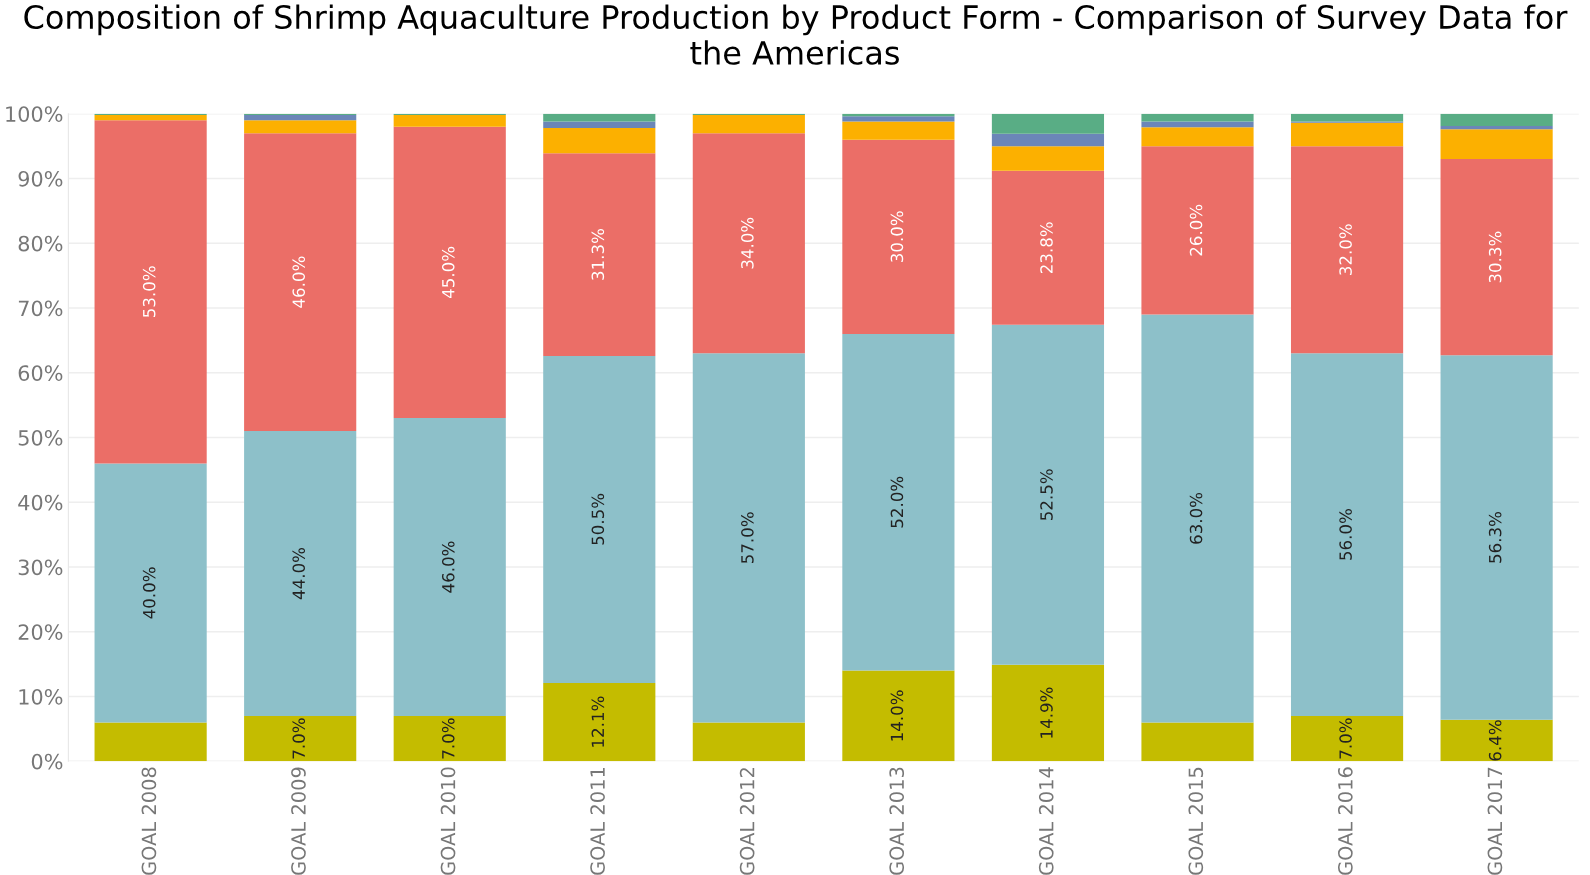 The height and width of the screenshot is (875, 1590). Describe the element at coordinates (1046, 821) in the screenshot. I see `x-tick-label: GOAL 2014` at that location.